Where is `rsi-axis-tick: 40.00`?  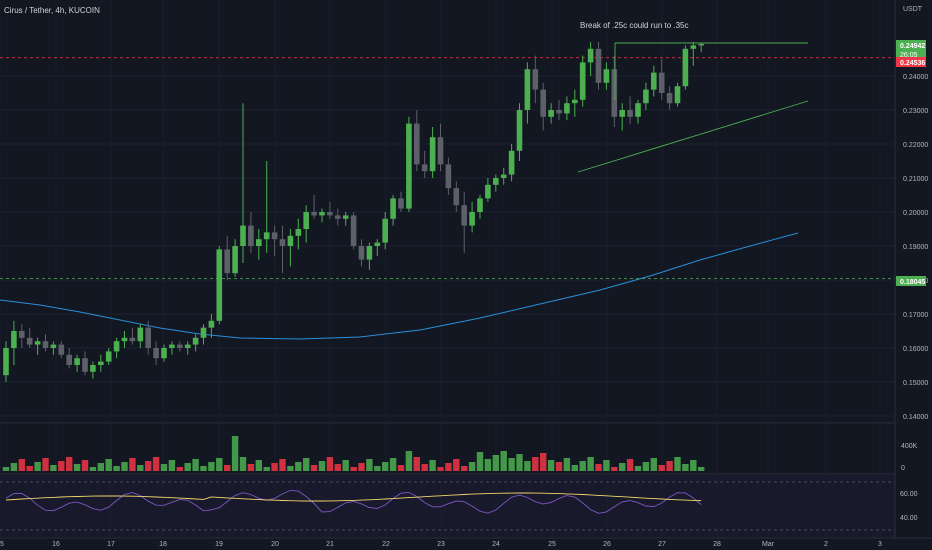
rsi-axis-tick: 40.00 is located at coordinates (909, 518).